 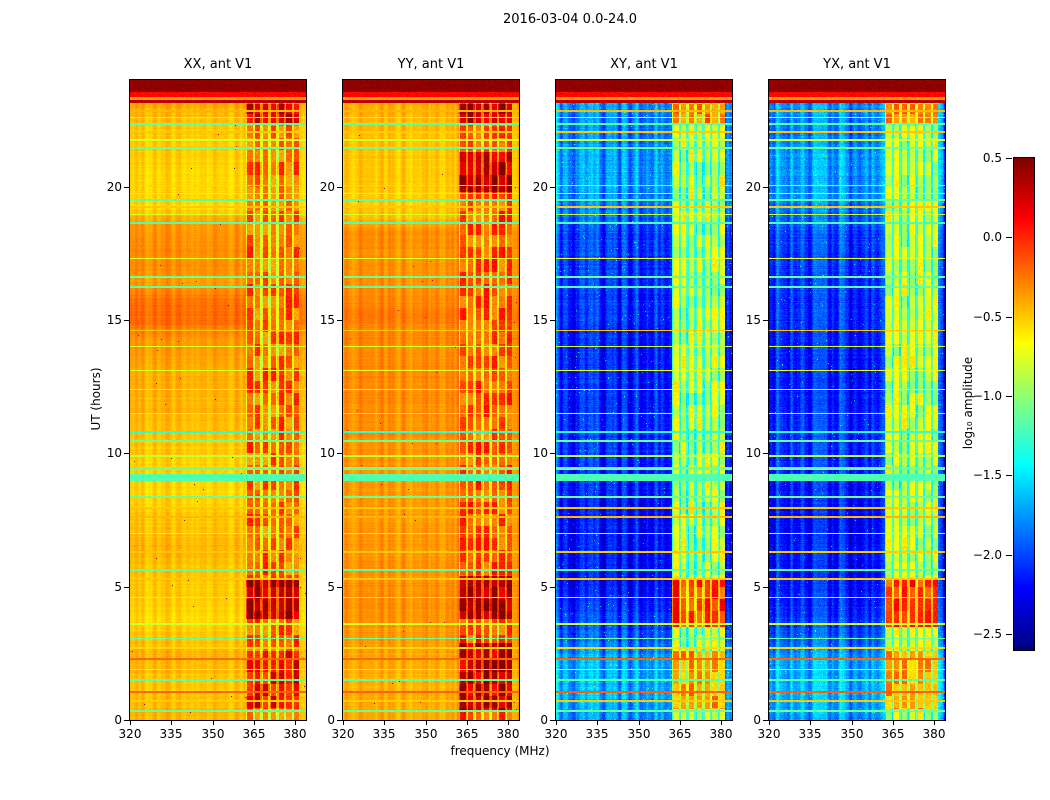 What do you see at coordinates (431, 400) in the screenshot?
I see `panel-YY-canvas` at bounding box center [431, 400].